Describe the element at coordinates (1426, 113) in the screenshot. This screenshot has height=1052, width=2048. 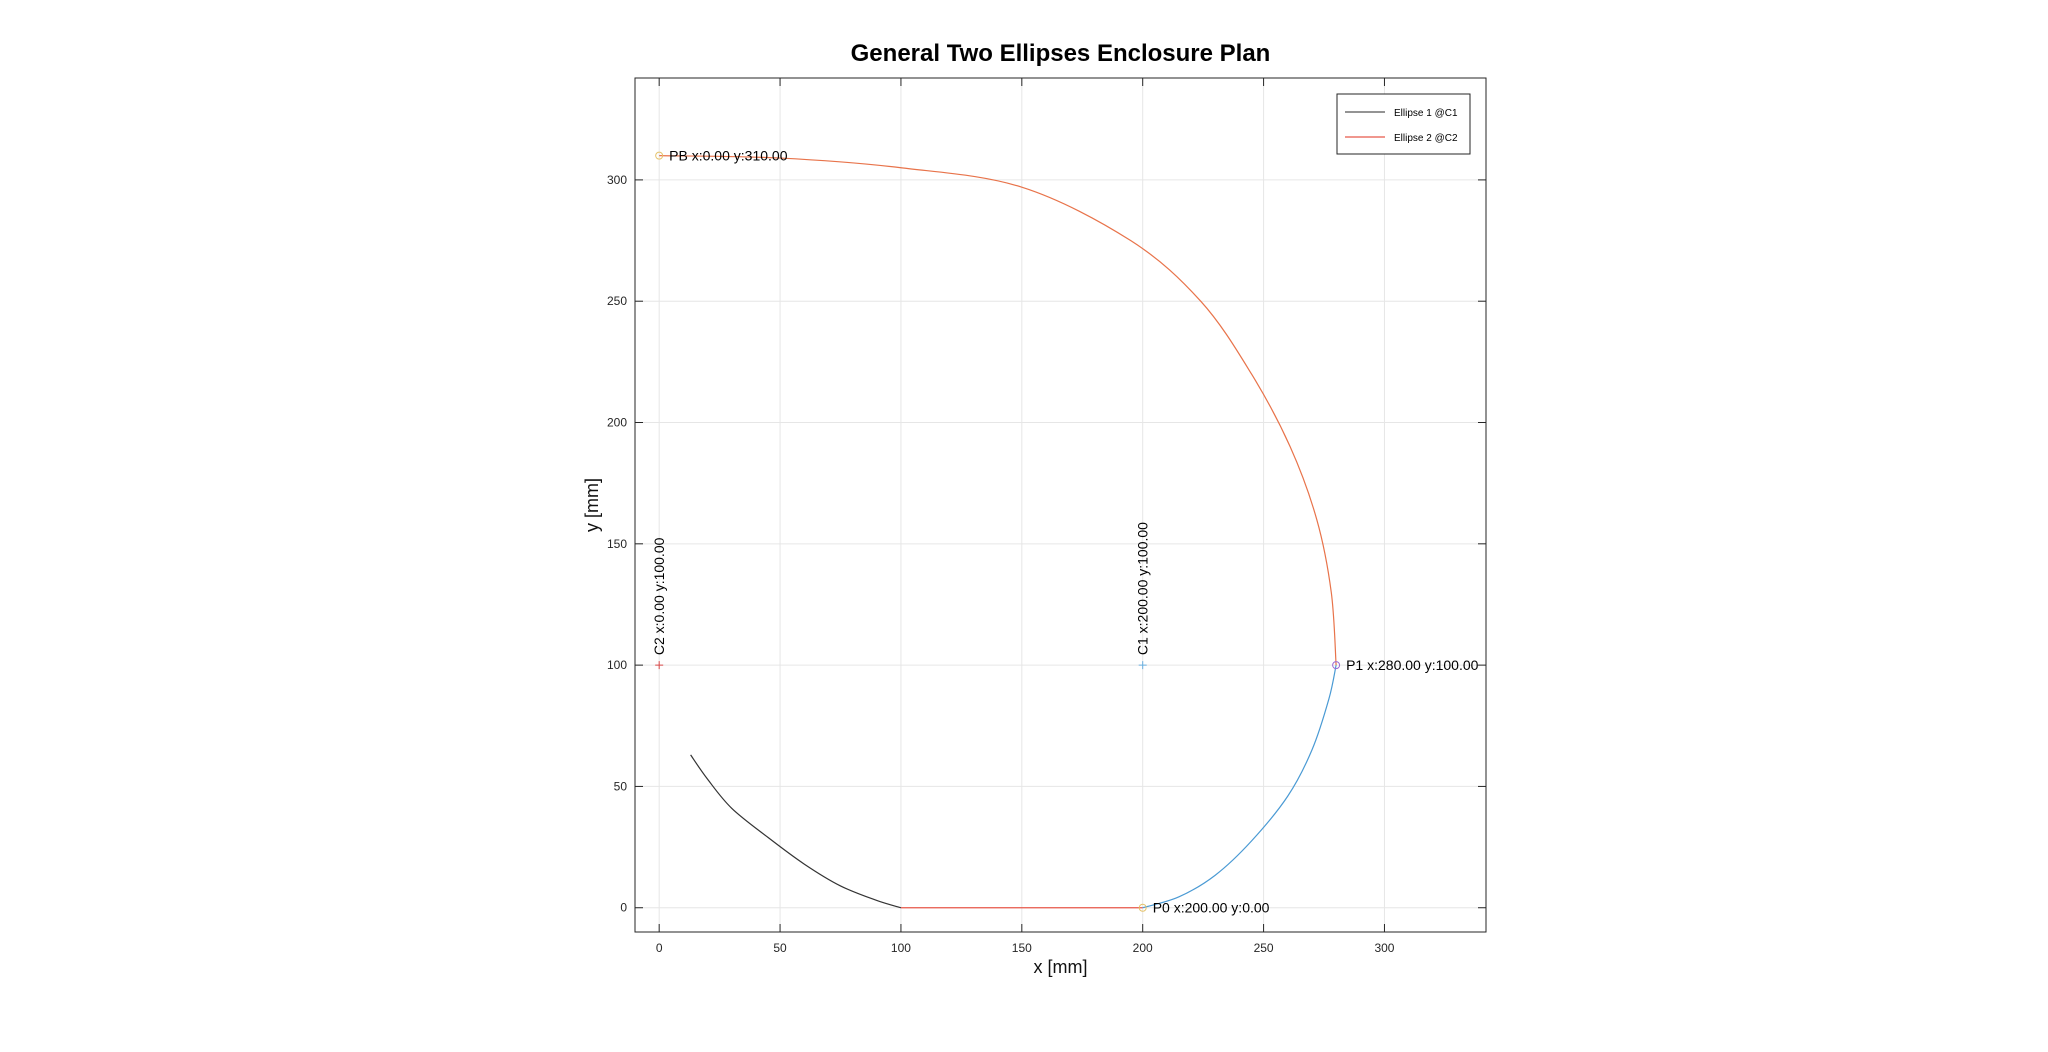
I see `legend-label: Ellipse 1 @C1` at that location.